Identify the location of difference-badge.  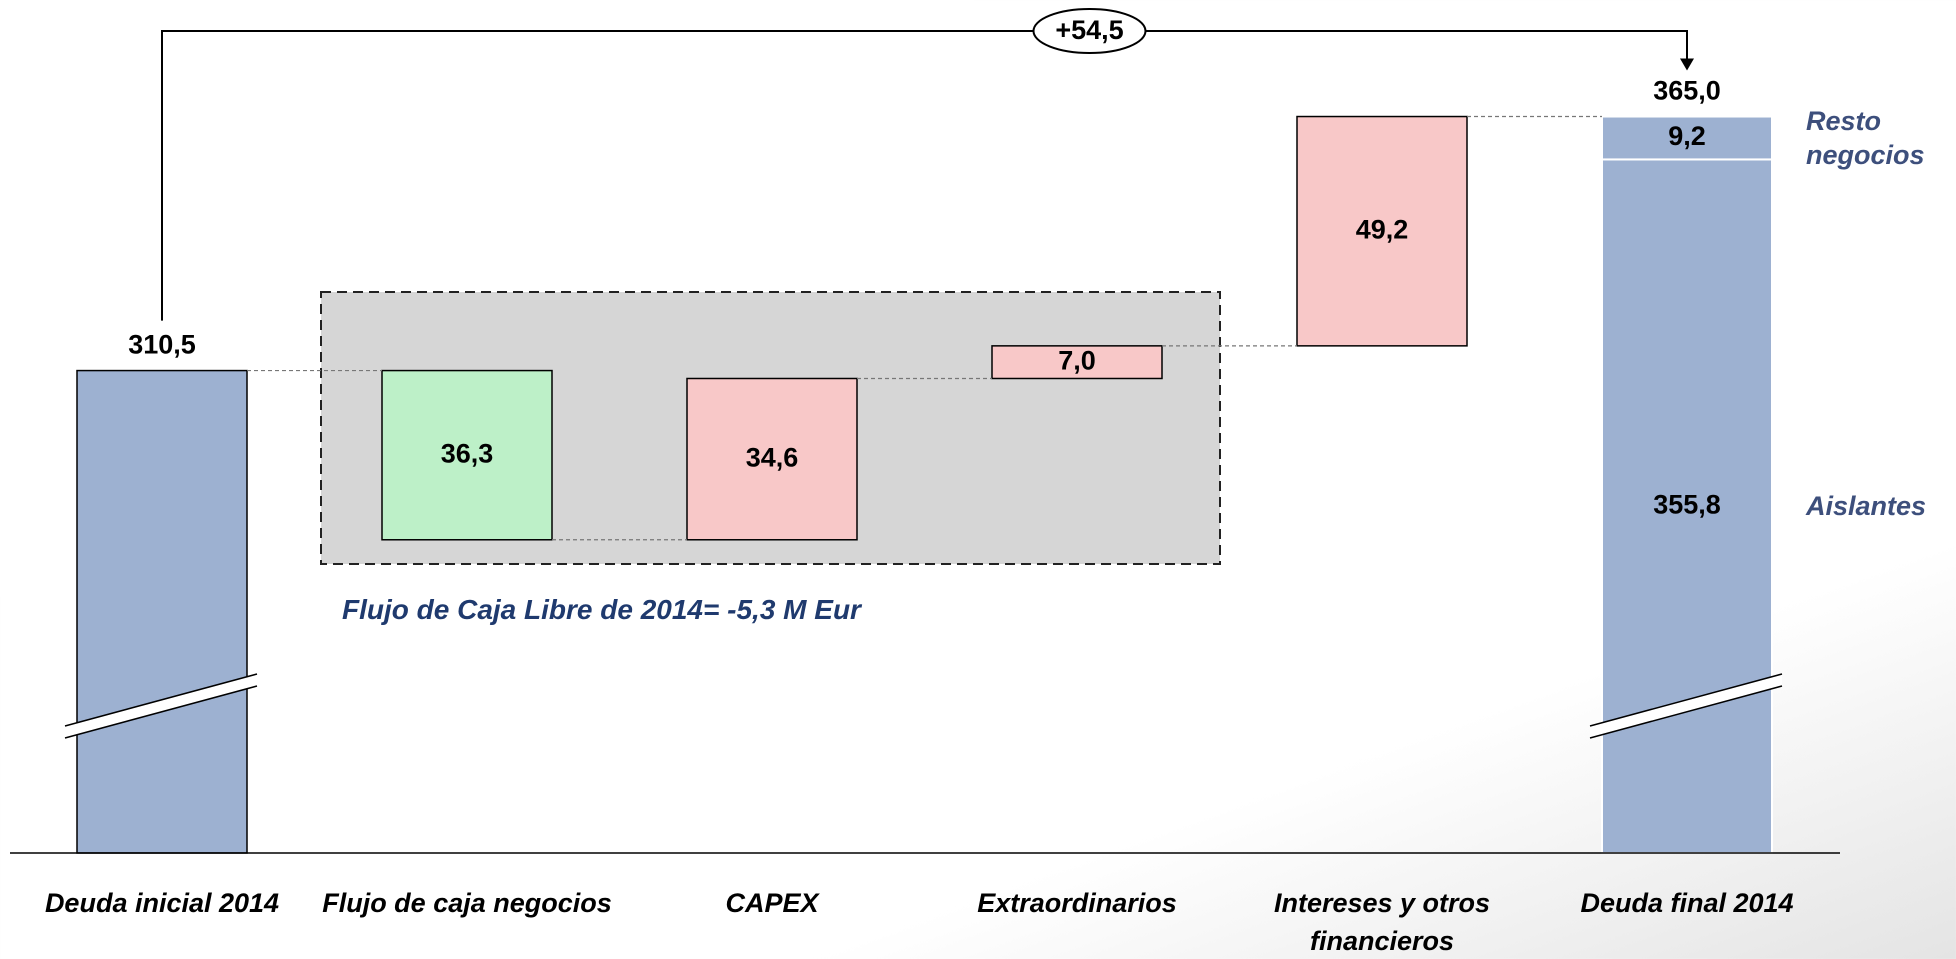
(1089, 31).